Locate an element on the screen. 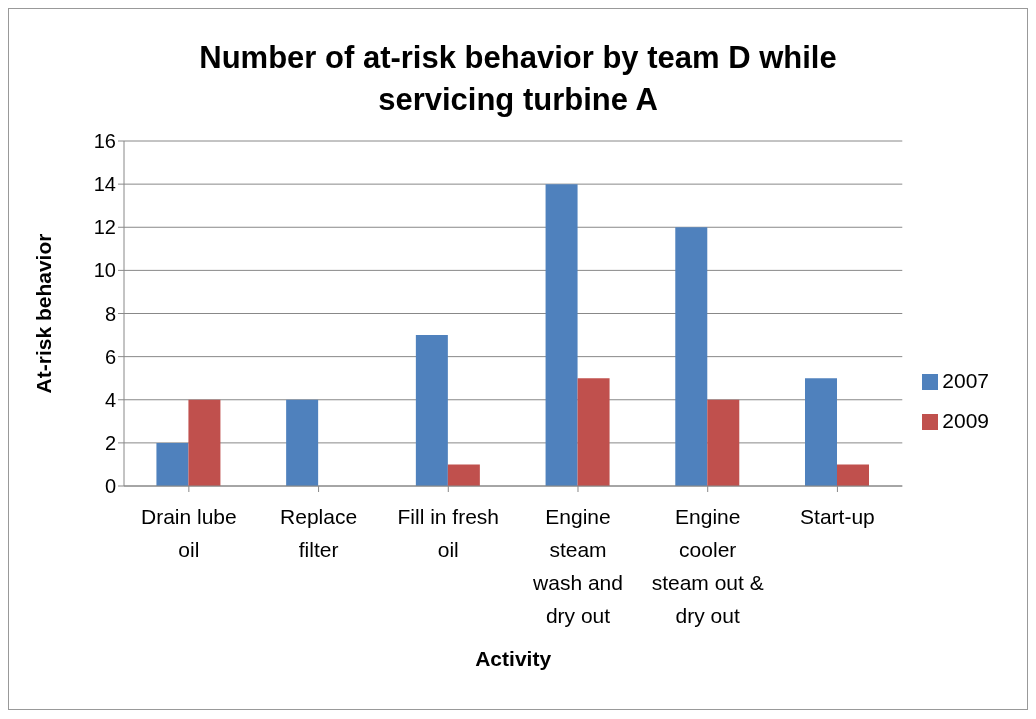 This screenshot has width=1036, height=719. y-tick-label: 4 is located at coordinates (110, 399).